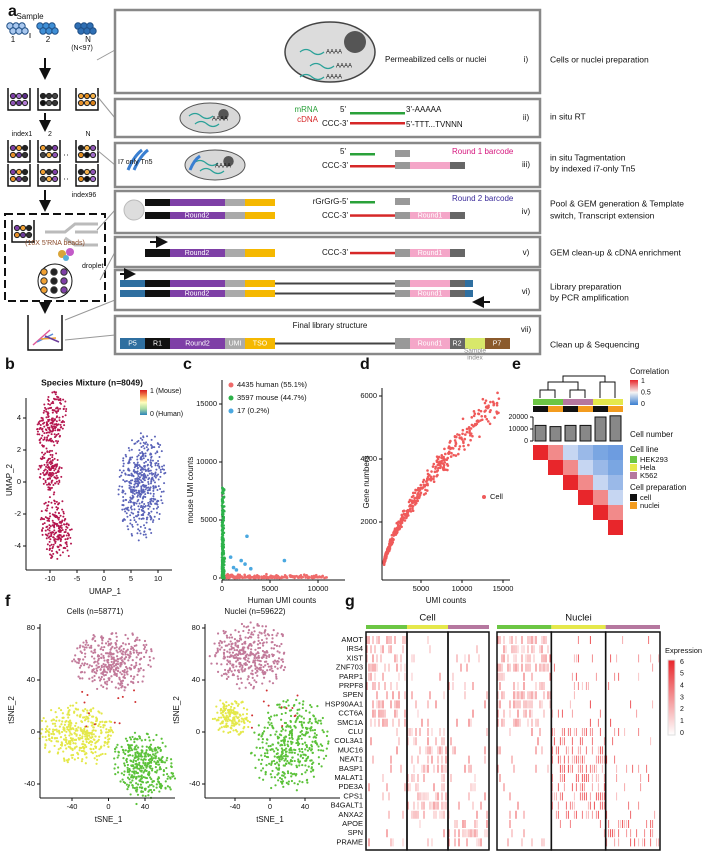 The height and width of the screenshot is (858, 708). I want to click on fragment, so click(48, 338).